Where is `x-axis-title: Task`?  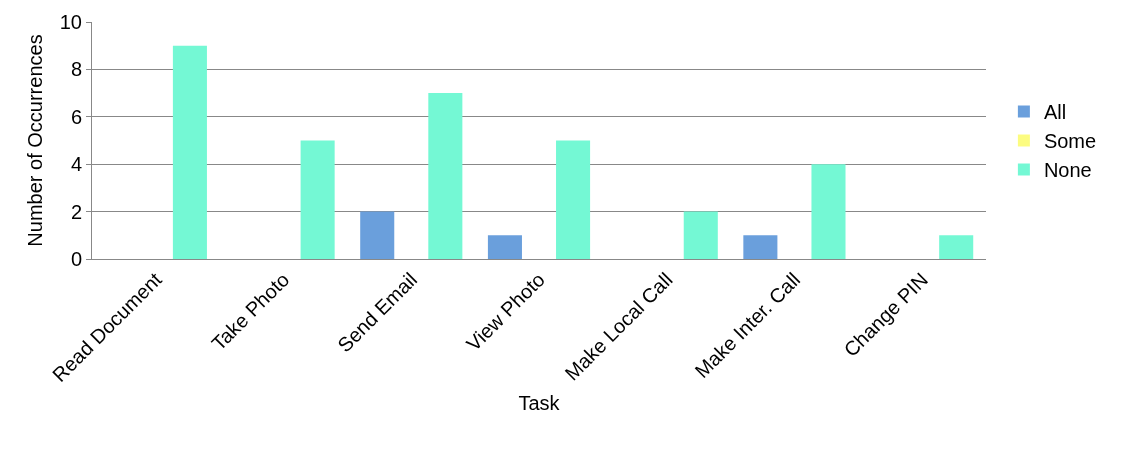
x-axis-title: Task is located at coordinates (539, 402).